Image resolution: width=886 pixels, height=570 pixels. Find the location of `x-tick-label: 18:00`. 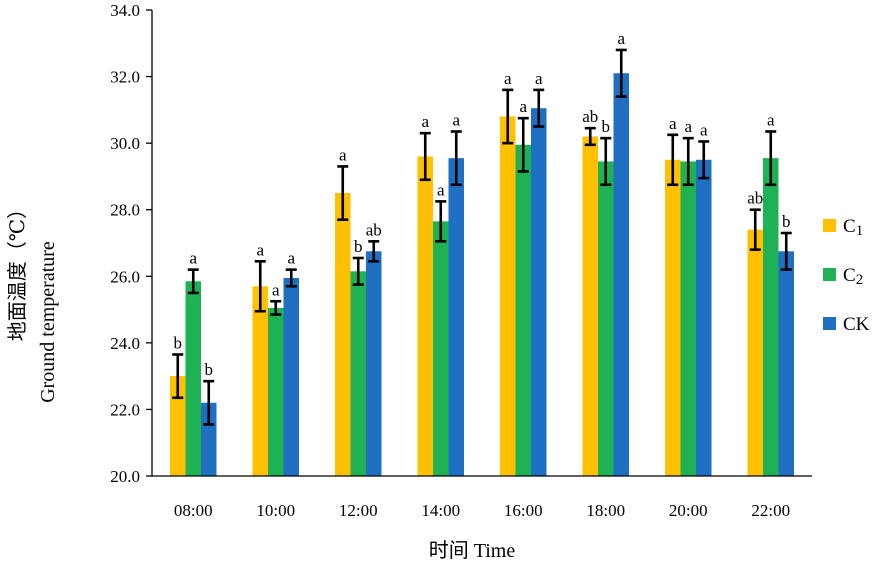

x-tick-label: 18:00 is located at coordinates (605, 510).